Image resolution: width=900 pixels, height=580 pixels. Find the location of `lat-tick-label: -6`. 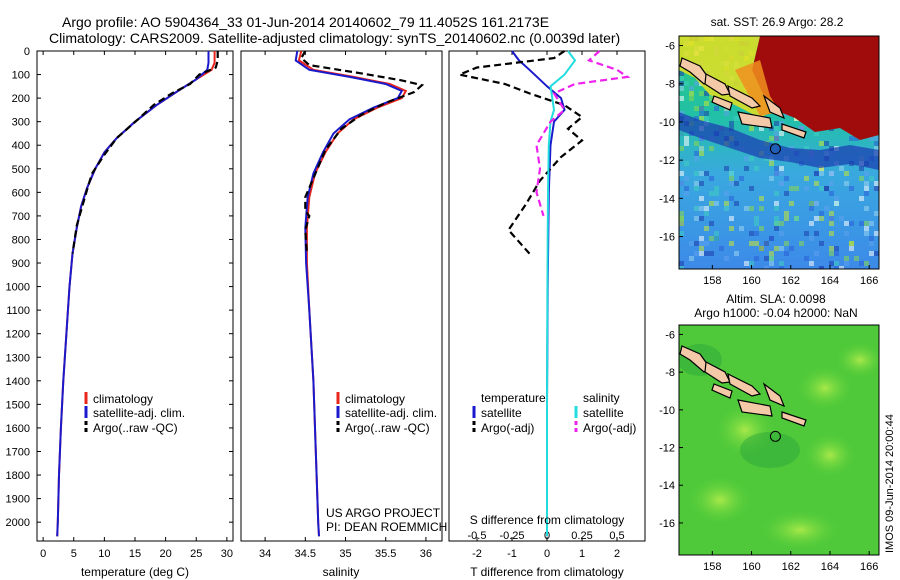

lat-tick-label: -6 is located at coordinates (670, 335).